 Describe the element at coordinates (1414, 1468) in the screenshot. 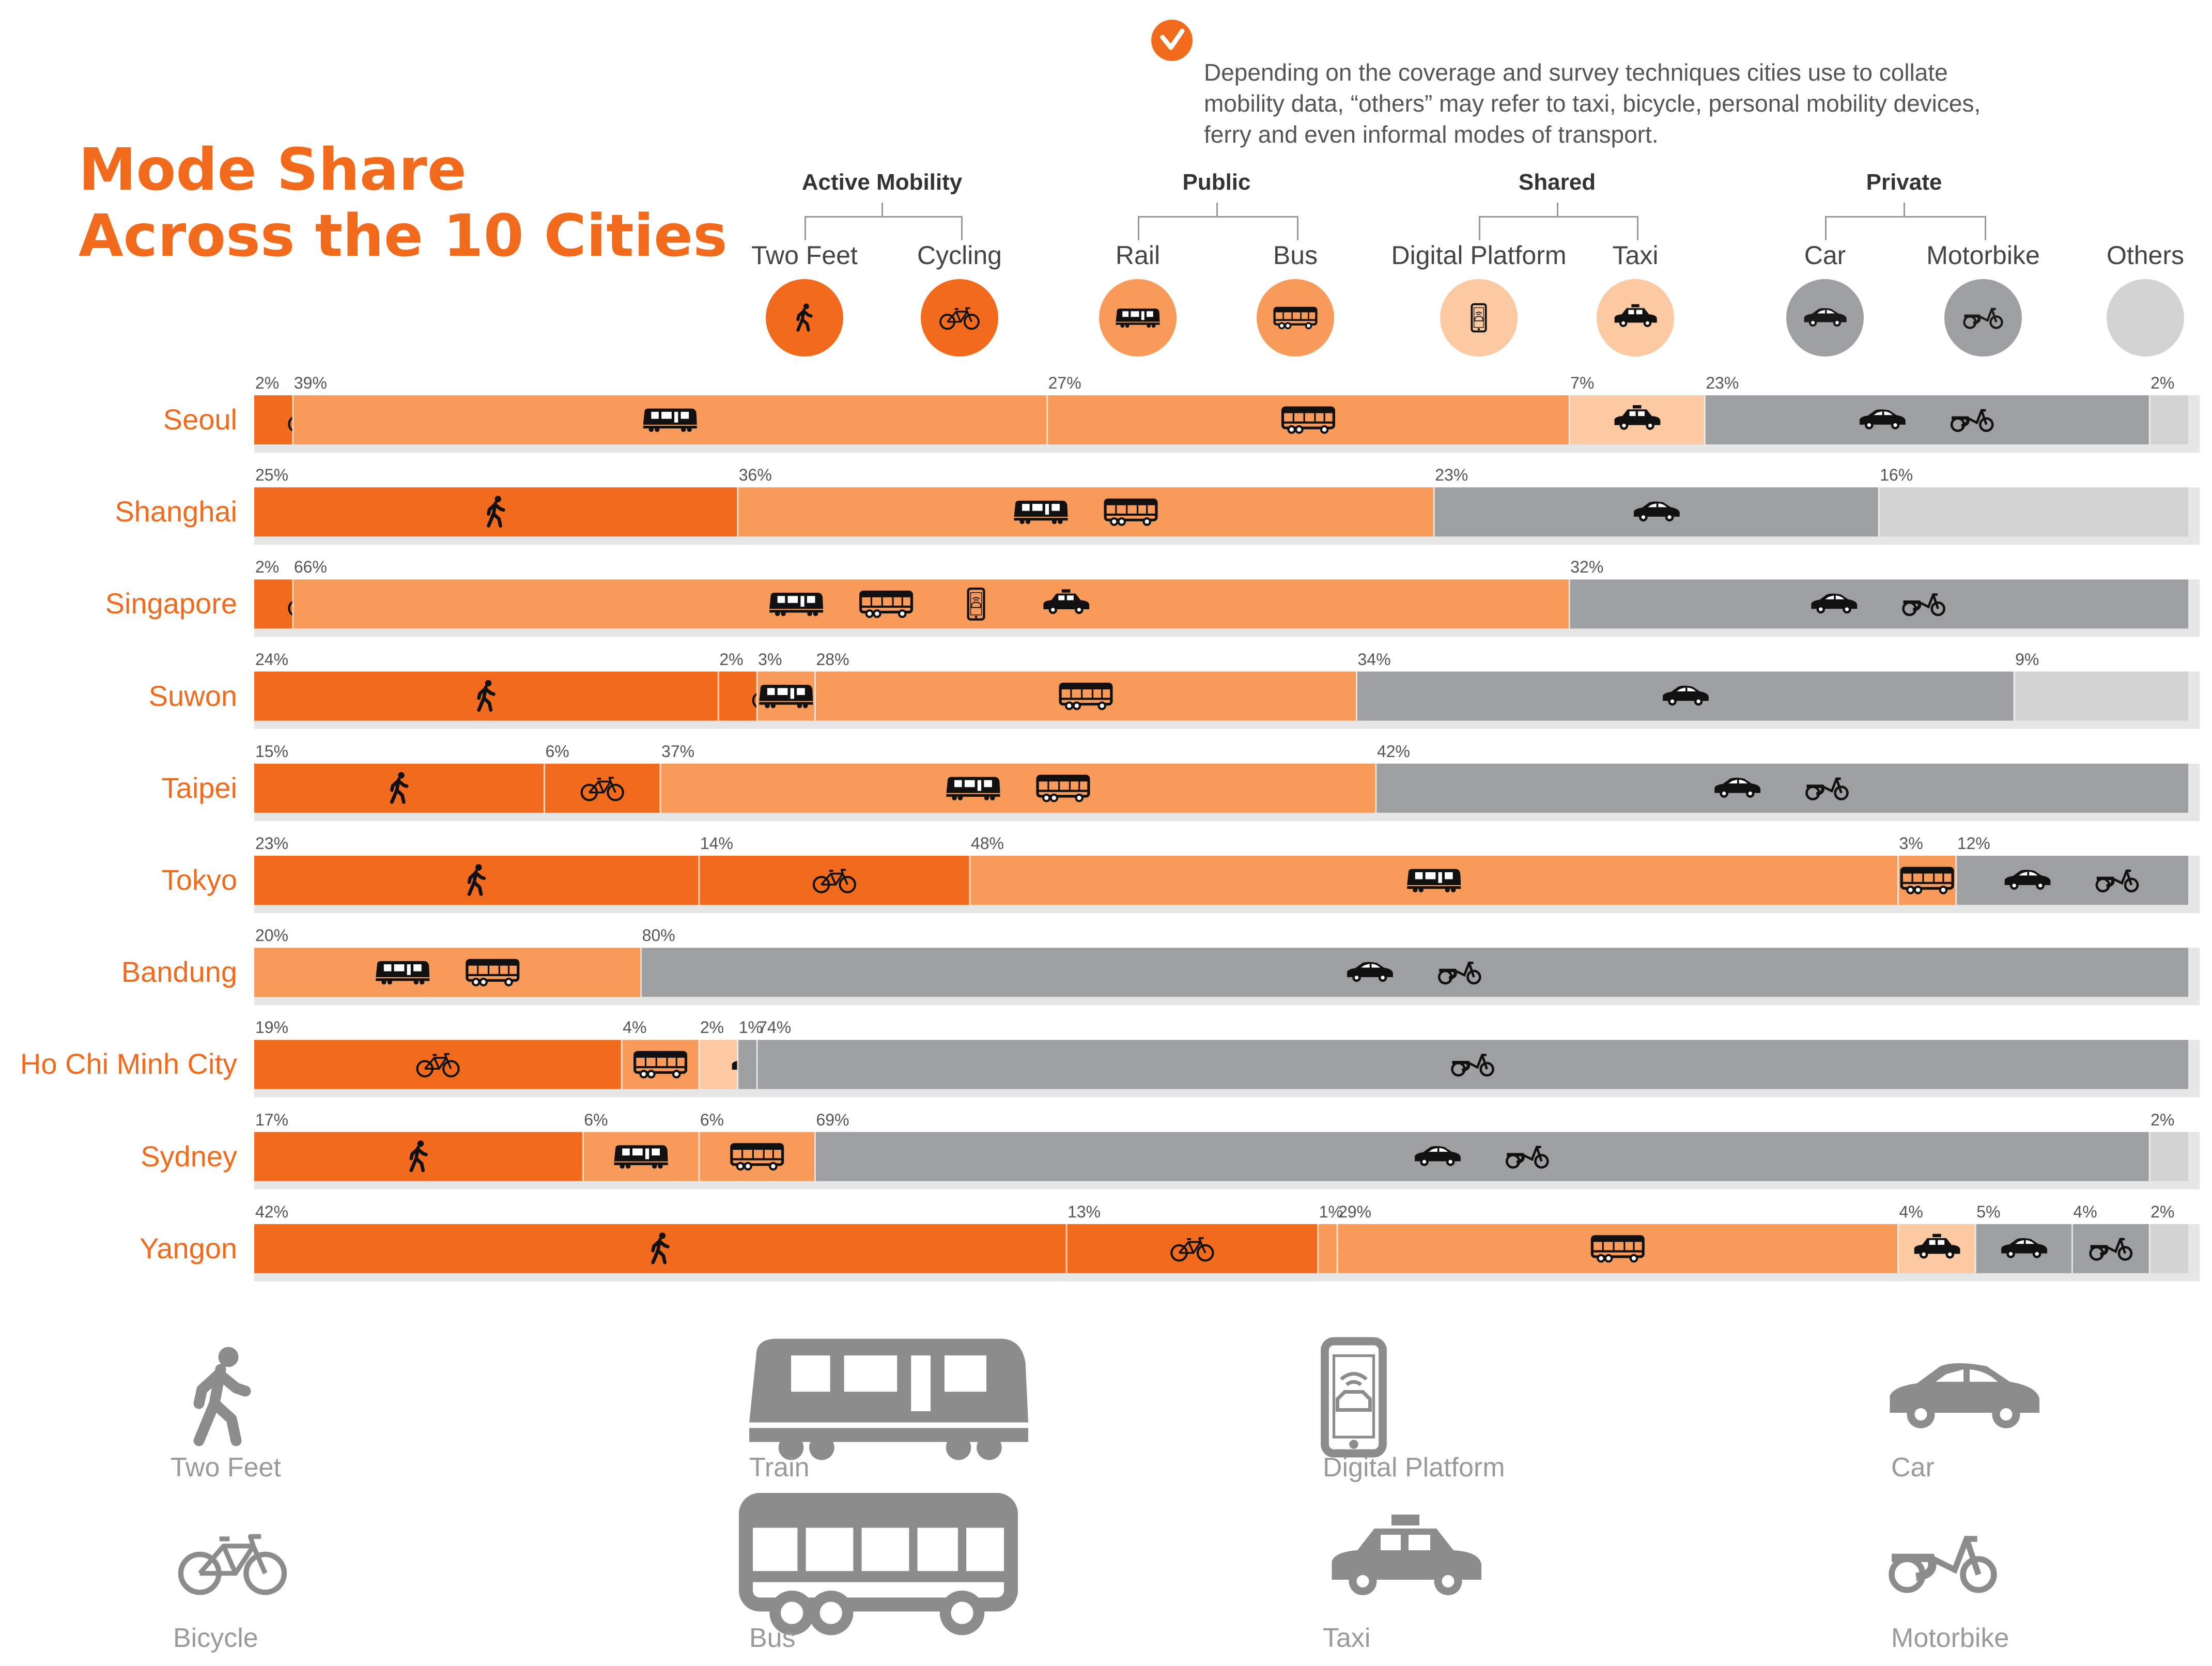

I see `legend-label: Digital Platform` at that location.